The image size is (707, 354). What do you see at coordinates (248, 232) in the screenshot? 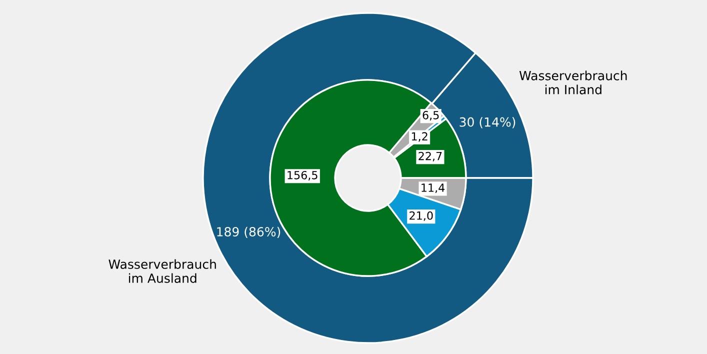
I see `data-label: 189 (86%)` at bounding box center [248, 232].